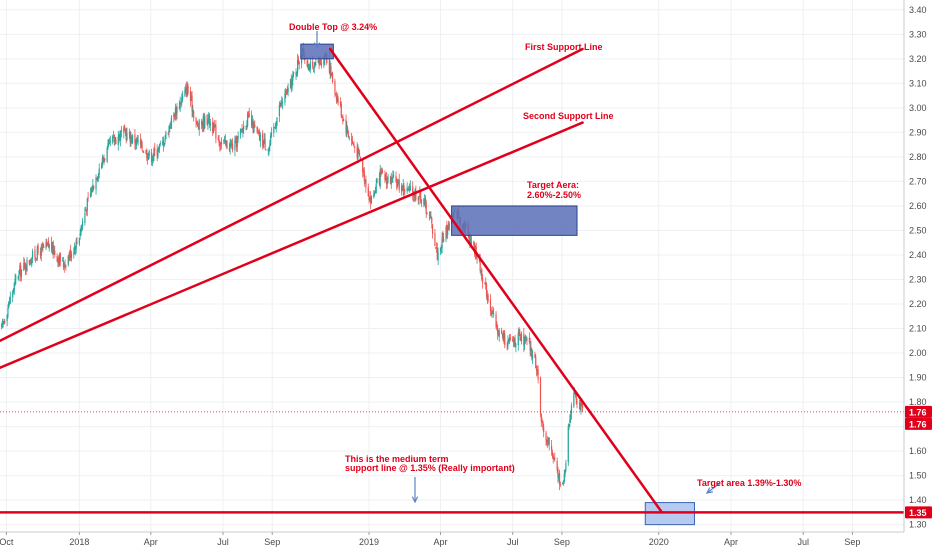 This screenshot has height=555, width=932. What do you see at coordinates (918, 59) in the screenshot?
I see `y-tick-label: 3.20` at bounding box center [918, 59].